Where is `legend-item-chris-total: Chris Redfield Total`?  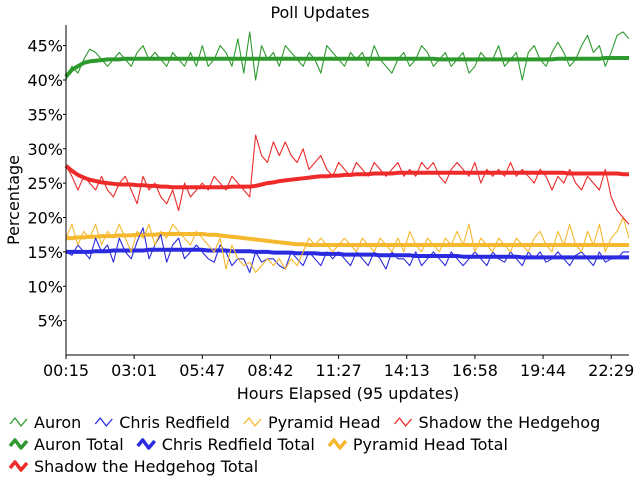
legend-item-chris-total: Chris Redfield Total is located at coordinates (225, 444).